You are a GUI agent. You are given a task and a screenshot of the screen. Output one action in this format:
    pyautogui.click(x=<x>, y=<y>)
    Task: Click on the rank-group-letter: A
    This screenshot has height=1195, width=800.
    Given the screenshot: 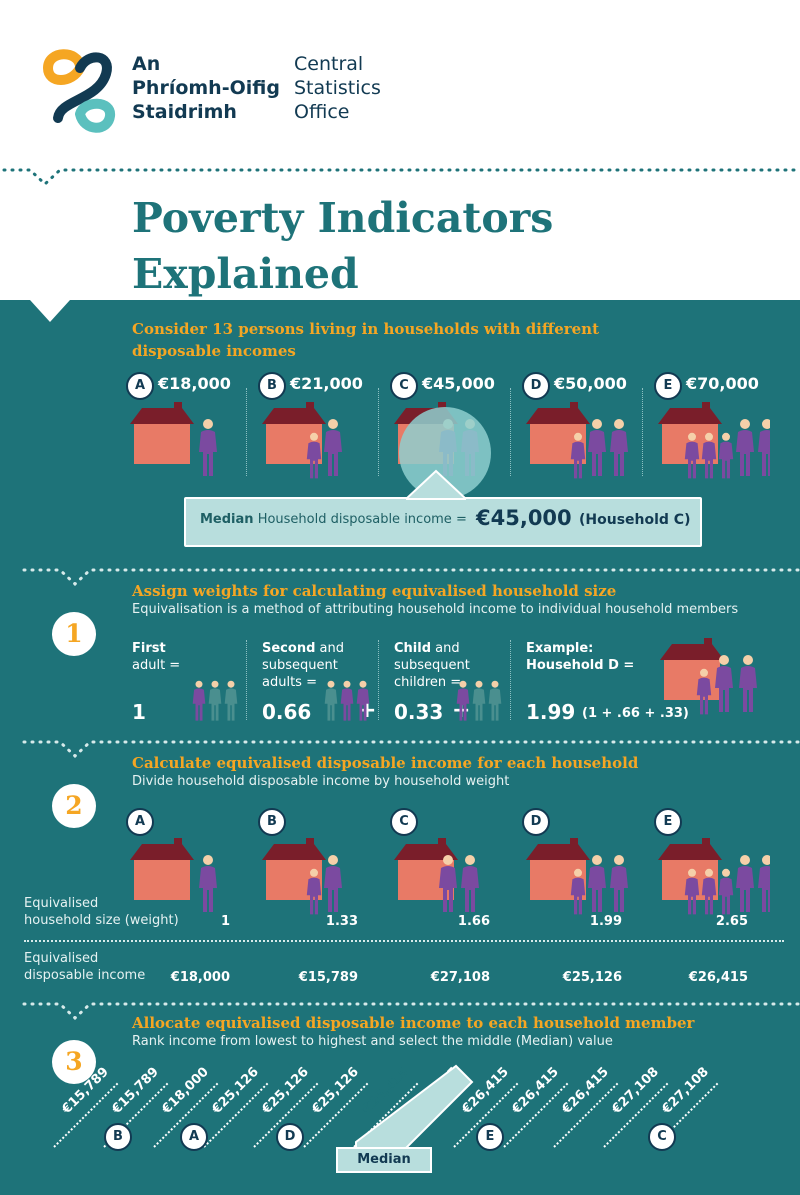 What is the action you would take?
    pyautogui.click(x=194, y=1137)
    